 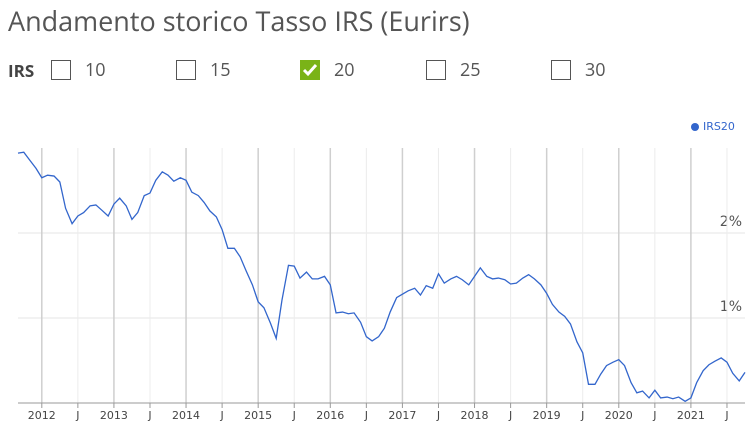 I want to click on option-label: 30, so click(x=595, y=70).